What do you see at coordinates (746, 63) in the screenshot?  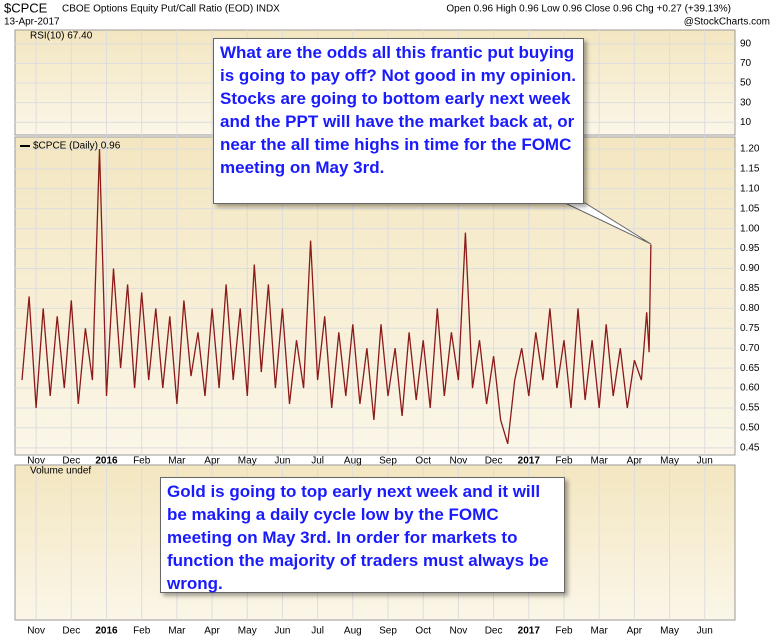 I see `y-tick-label: 70` at bounding box center [746, 63].